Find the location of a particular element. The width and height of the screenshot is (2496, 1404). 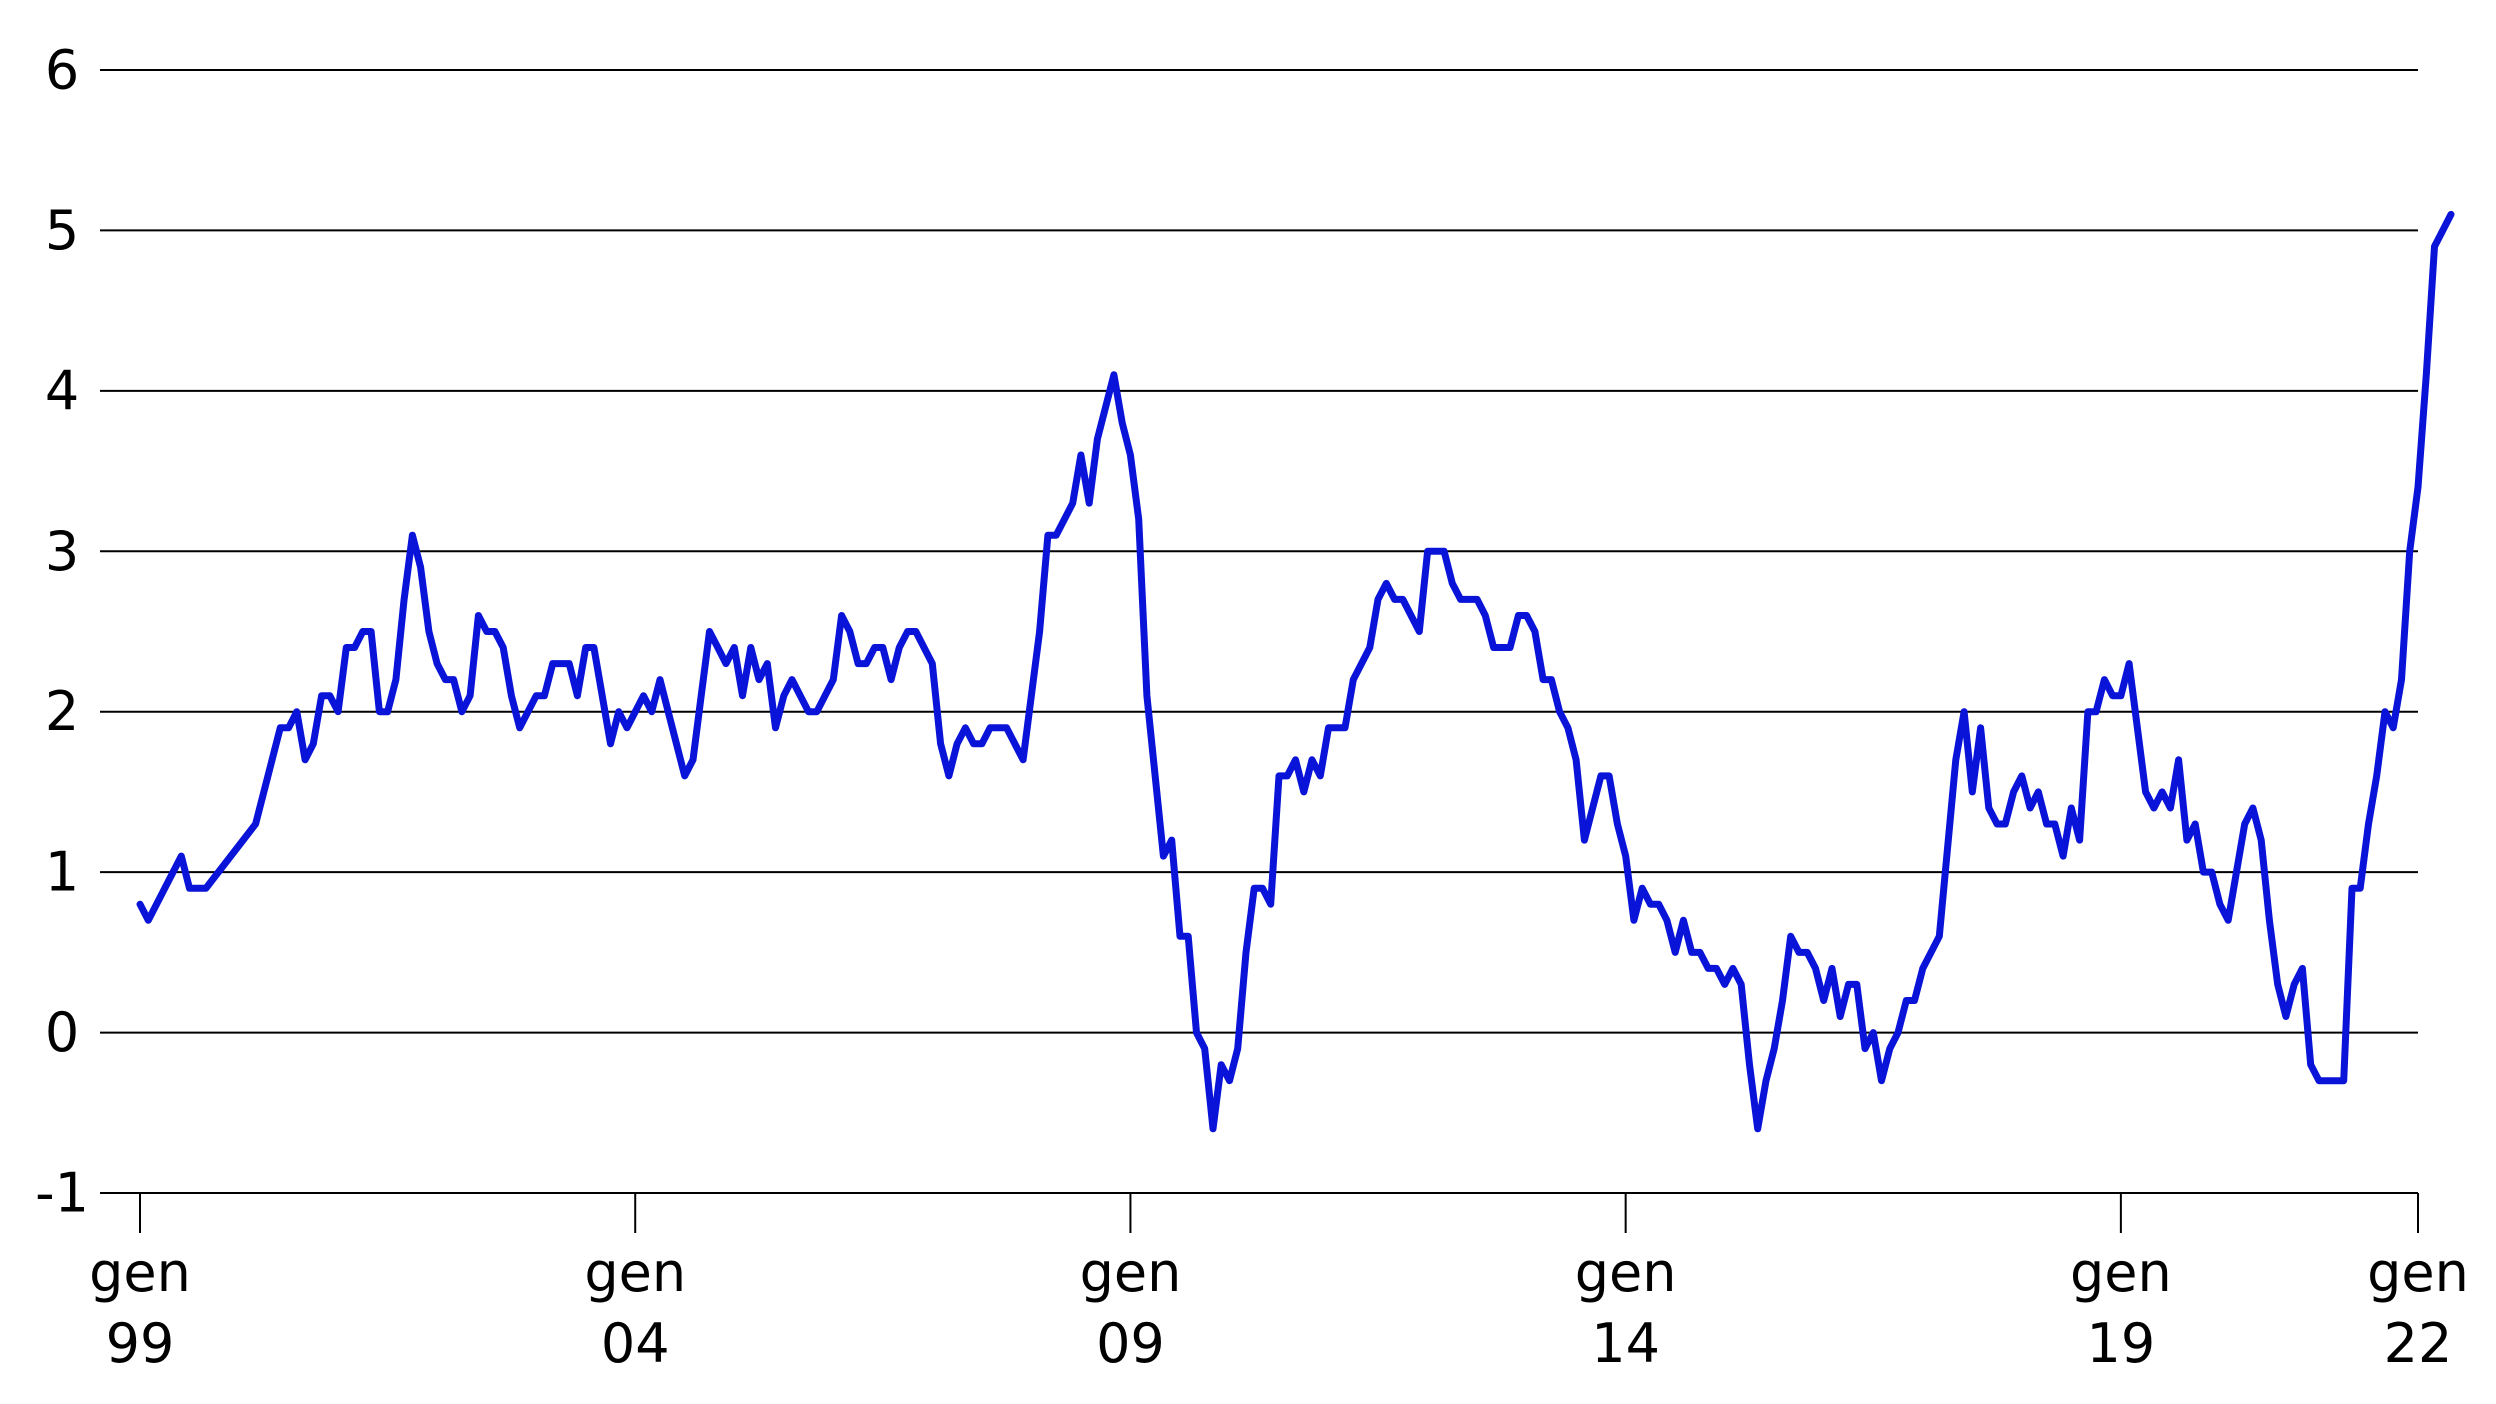

y-tick-label: -1 is located at coordinates (62, 1193).